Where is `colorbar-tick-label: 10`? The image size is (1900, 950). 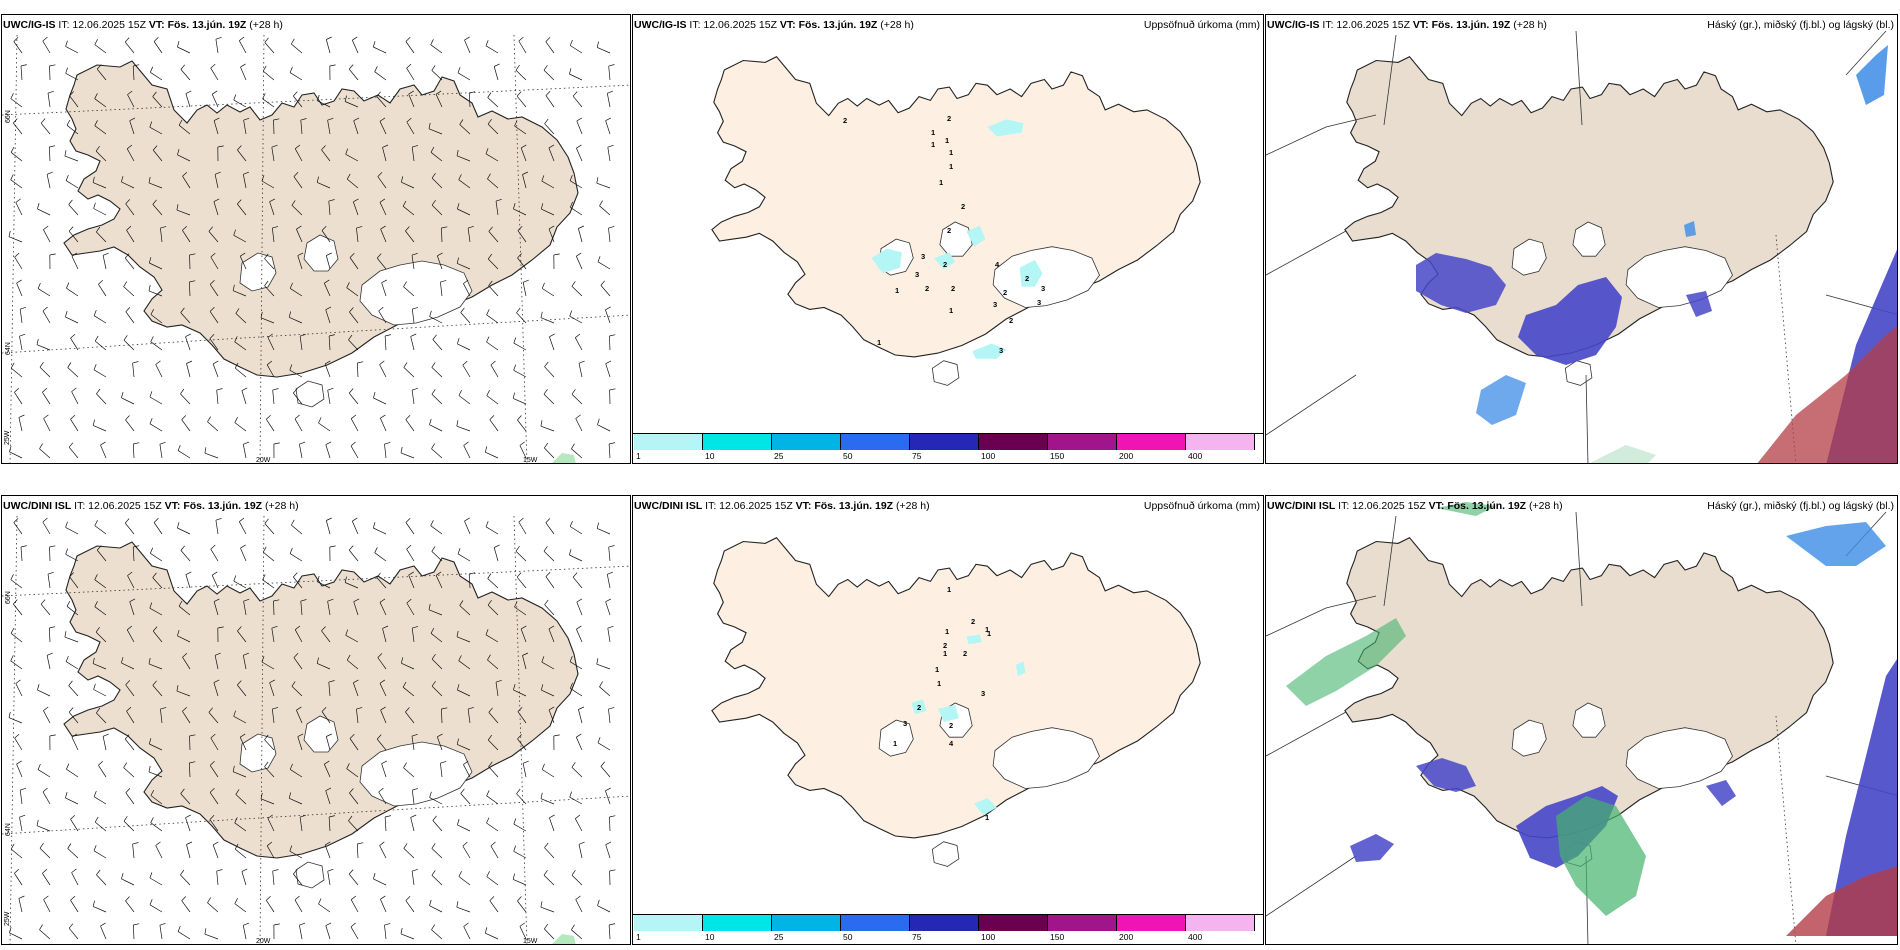
colorbar-tick-label: 10 is located at coordinates (710, 937).